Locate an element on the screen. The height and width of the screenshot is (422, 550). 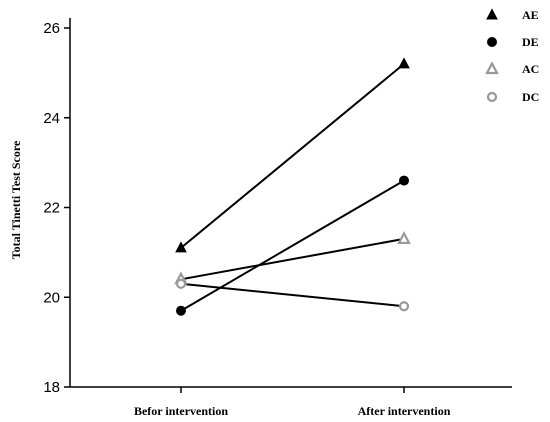
series-line-ac is located at coordinates (292, 259).